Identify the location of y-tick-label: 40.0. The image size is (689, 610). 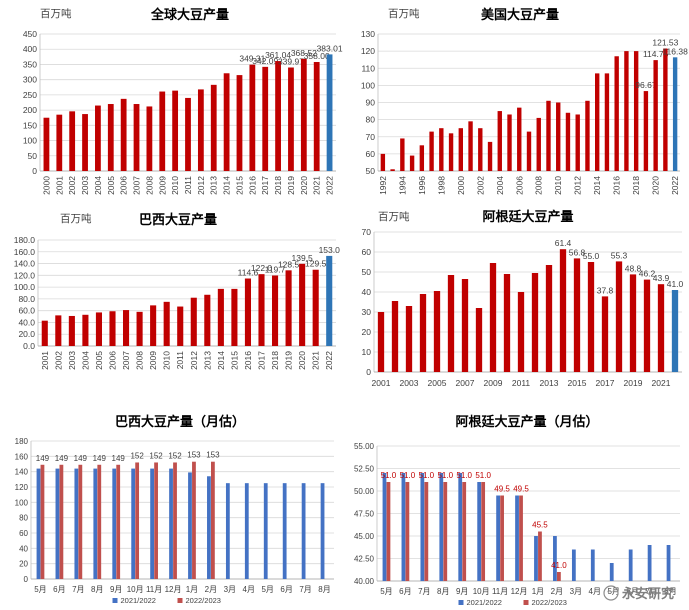
(26, 322).